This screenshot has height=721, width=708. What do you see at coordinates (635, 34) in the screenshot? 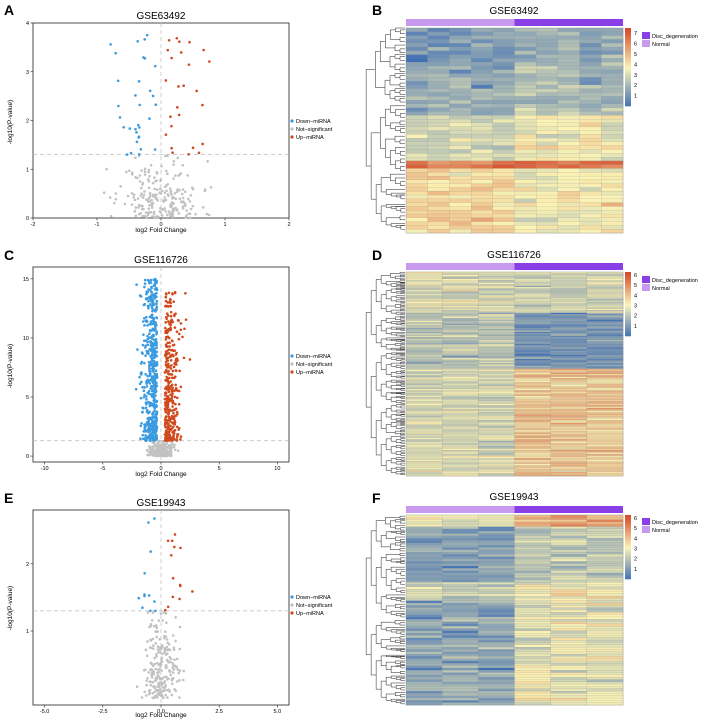
I see `color-scale-label: 7` at bounding box center [635, 34].